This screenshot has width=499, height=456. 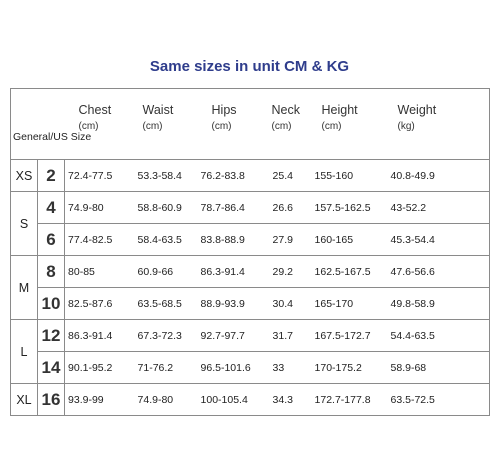 I want to click on waist-value: 63.5-68.5, so click(x=166, y=303).